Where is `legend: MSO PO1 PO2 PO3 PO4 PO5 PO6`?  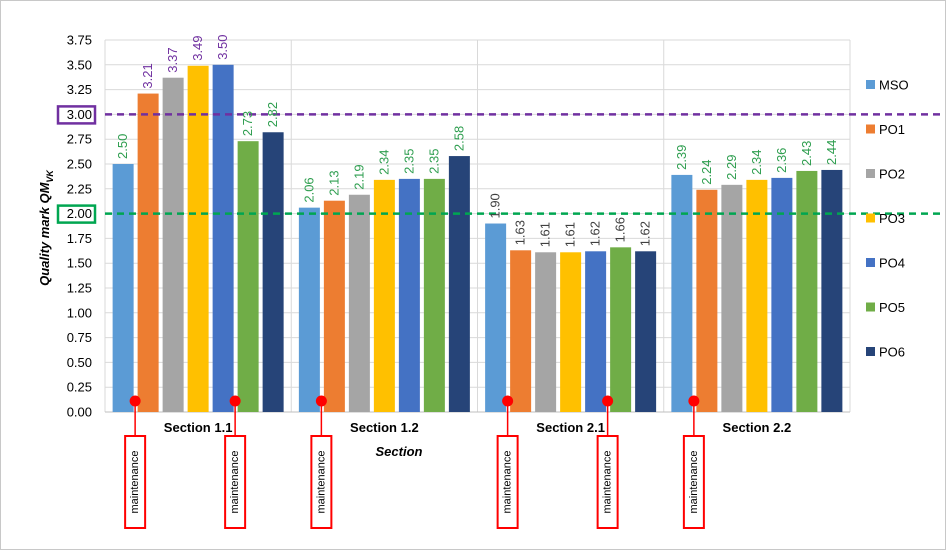 legend: MSO PO1 PO2 PO3 PO4 PO5 PO6 is located at coordinates (887, 219).